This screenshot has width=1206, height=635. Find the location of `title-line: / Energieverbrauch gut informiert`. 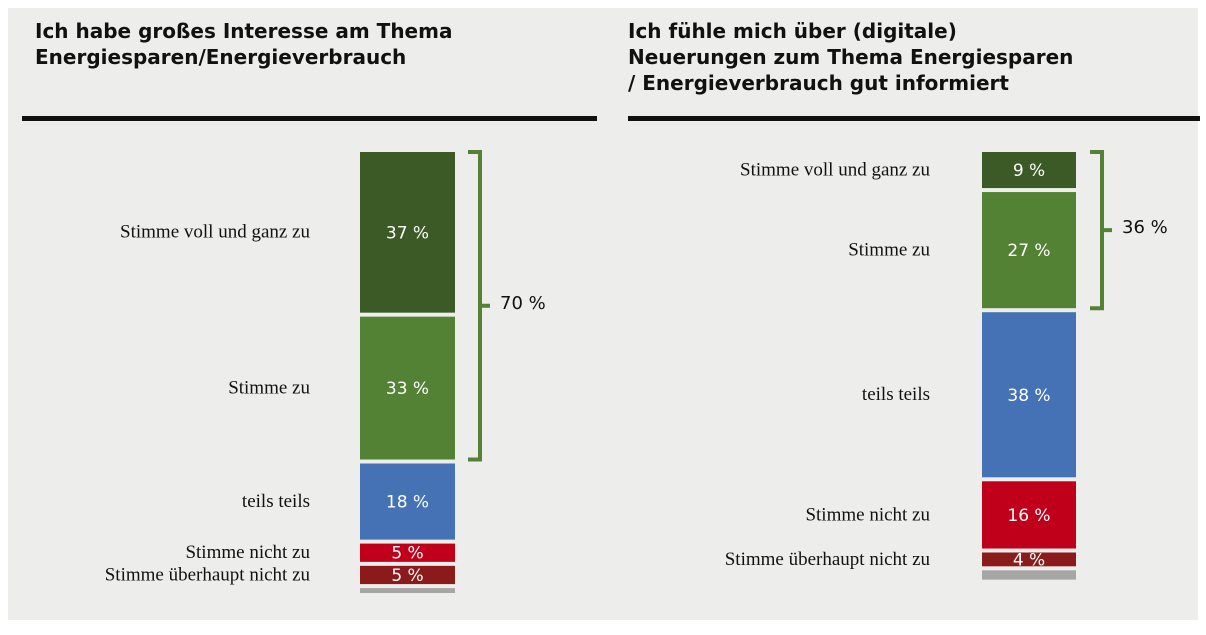

title-line: / Energieverbrauch gut informiert is located at coordinates (818, 83).